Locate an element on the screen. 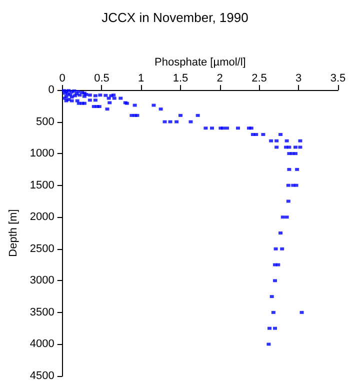 This screenshot has height=384, width=350. y-axis-title: Depth [m] is located at coordinates (14, 233).